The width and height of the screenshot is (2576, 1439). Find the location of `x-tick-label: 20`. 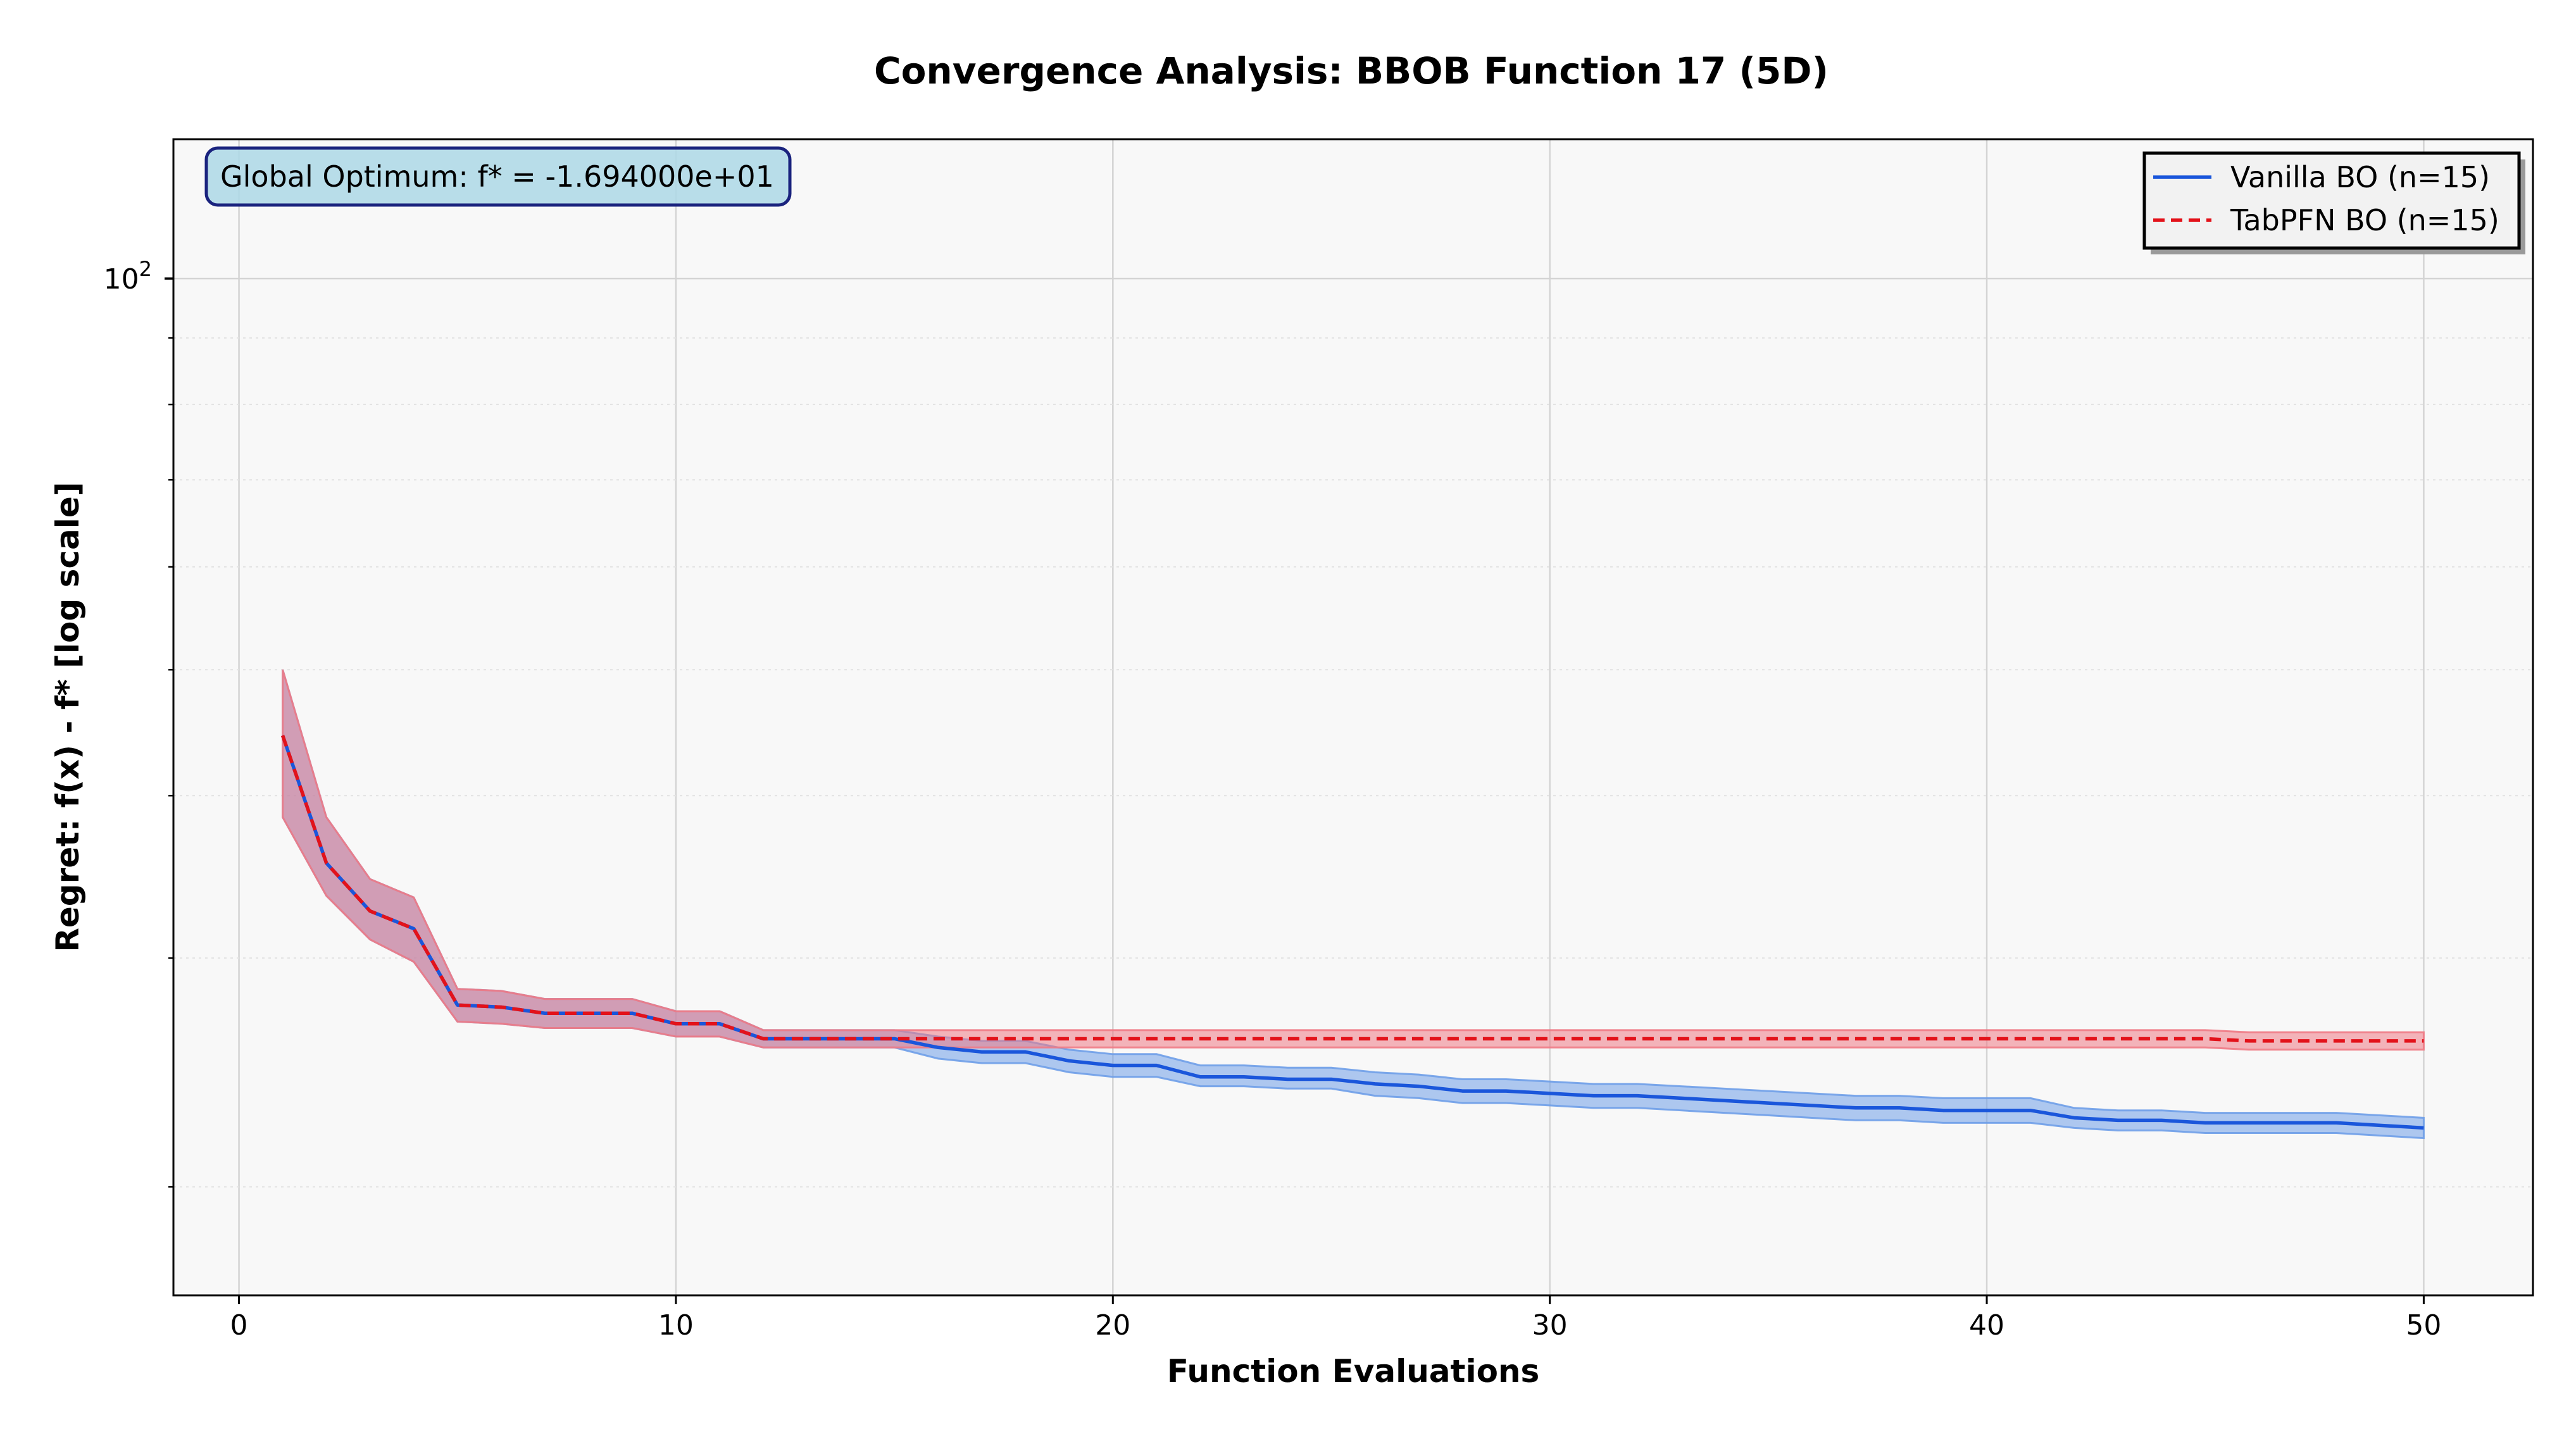

x-tick-label: 20 is located at coordinates (1112, 1325).